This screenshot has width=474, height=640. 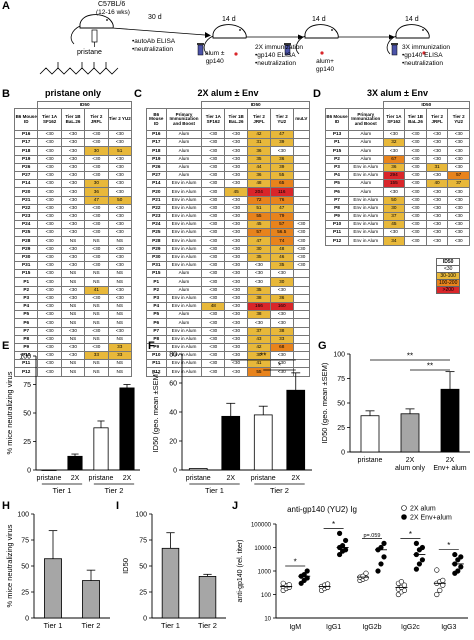 What do you see at coordinates (266, 596) in the screenshot?
I see `y-tick-label: 100` at bounding box center [266, 596].